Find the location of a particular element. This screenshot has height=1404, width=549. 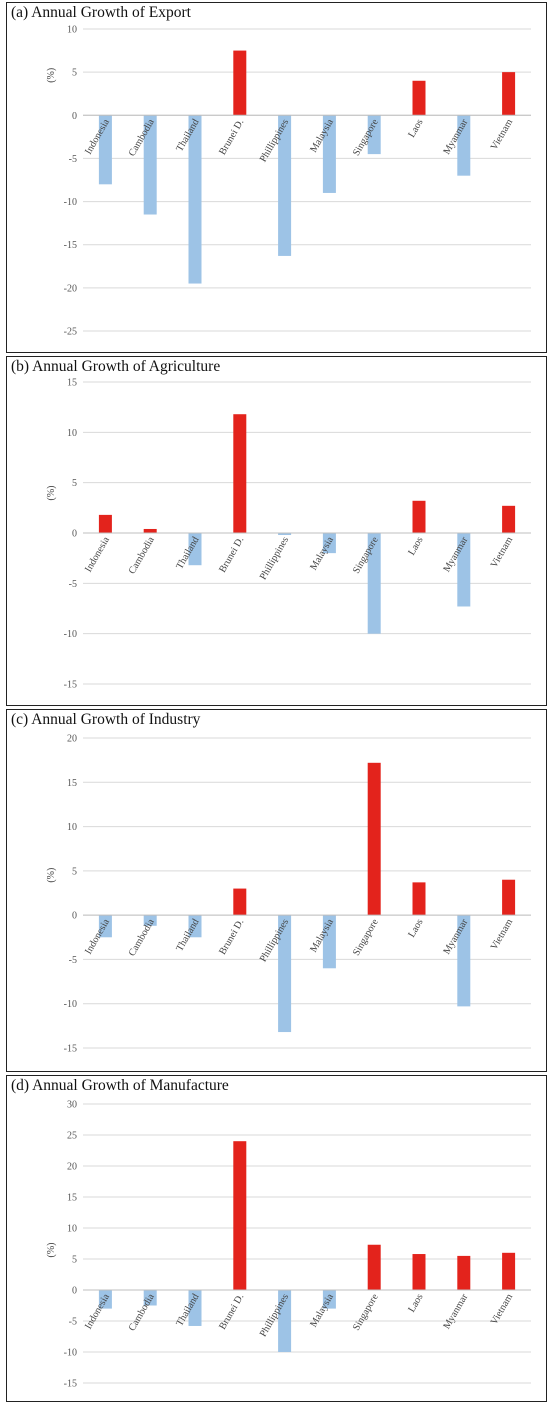

x-category-label: Phillippines is located at coordinates (274, 558).